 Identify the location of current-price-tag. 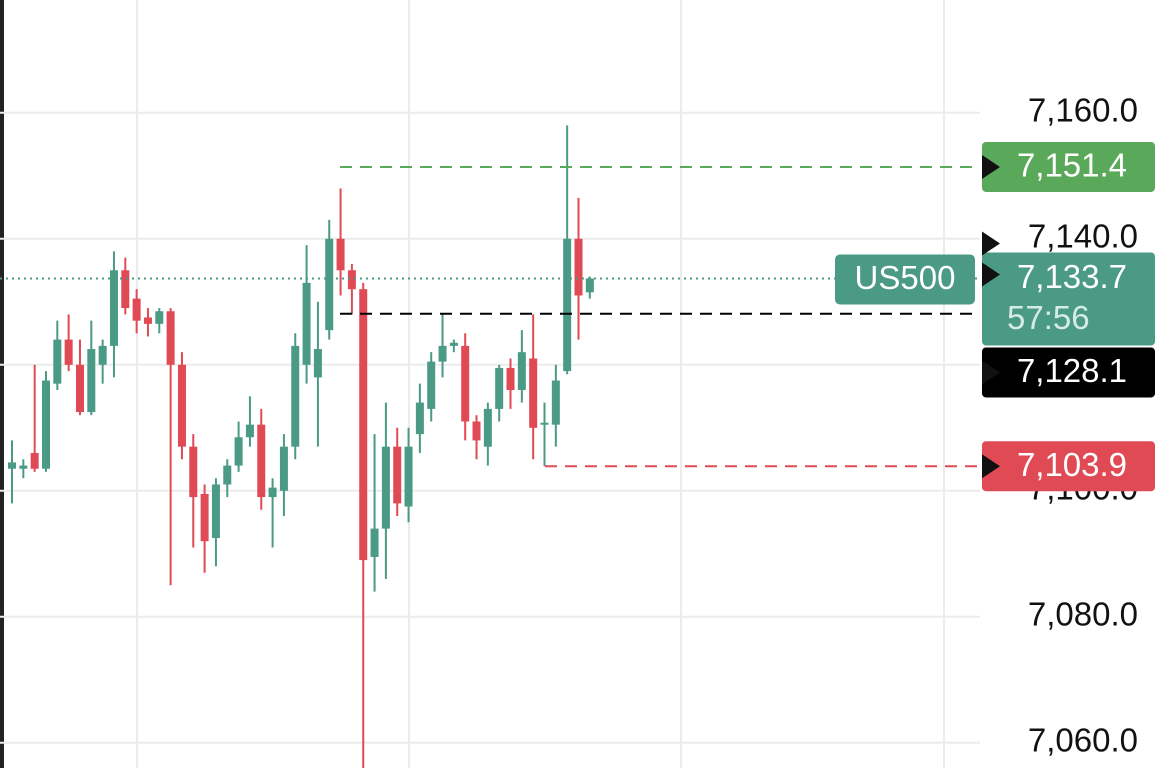
(1068, 299).